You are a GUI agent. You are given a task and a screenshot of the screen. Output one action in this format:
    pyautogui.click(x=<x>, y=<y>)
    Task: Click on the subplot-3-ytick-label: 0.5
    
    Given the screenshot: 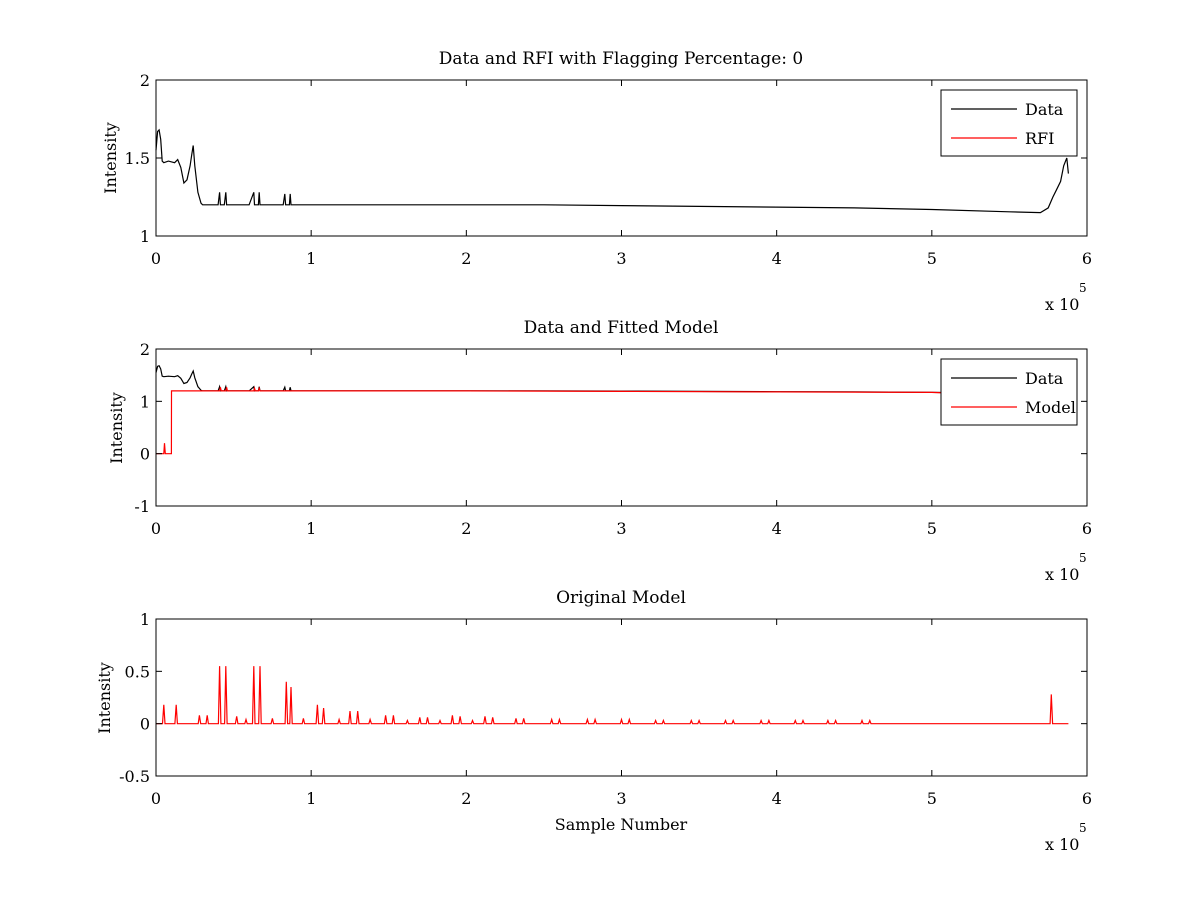 What is the action you would take?
    pyautogui.click(x=137, y=671)
    